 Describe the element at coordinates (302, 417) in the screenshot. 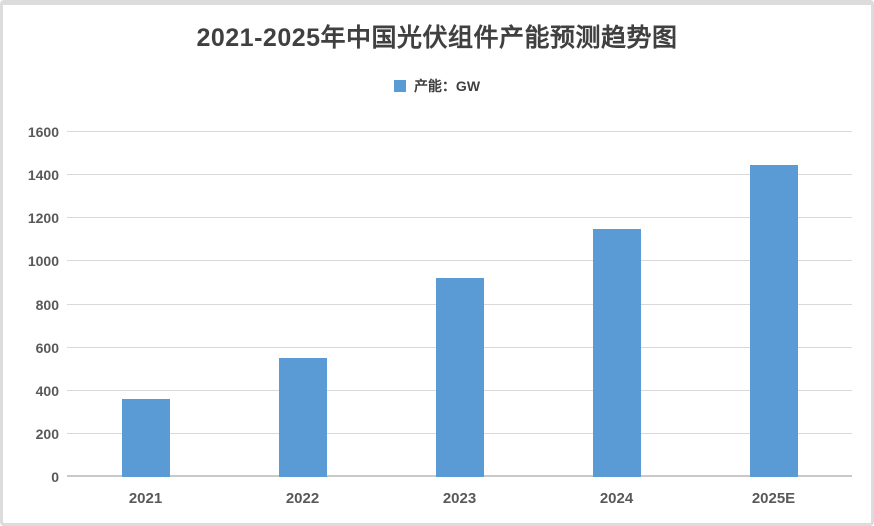

I see `bar-2022` at that location.